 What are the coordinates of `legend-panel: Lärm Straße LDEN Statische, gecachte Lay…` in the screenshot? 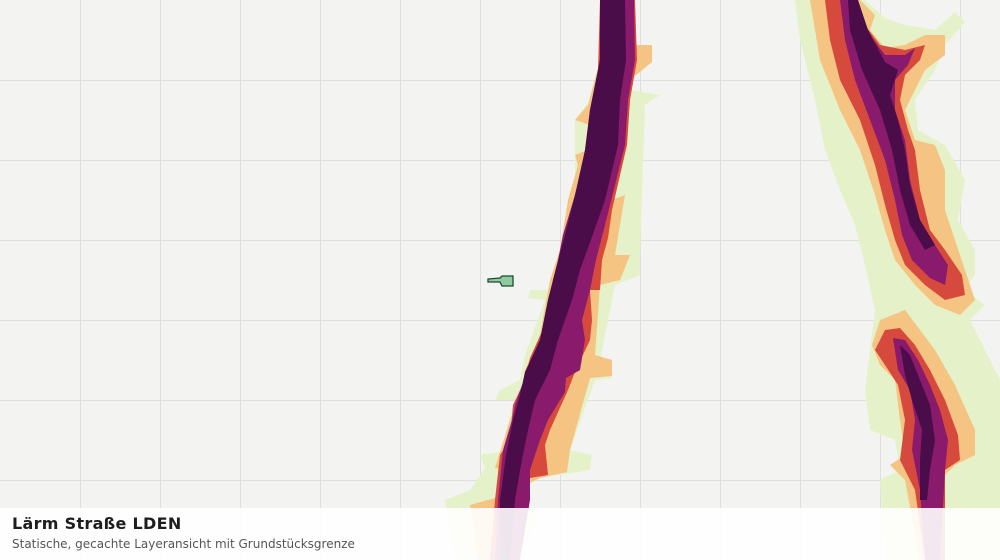 It's located at (500, 534).